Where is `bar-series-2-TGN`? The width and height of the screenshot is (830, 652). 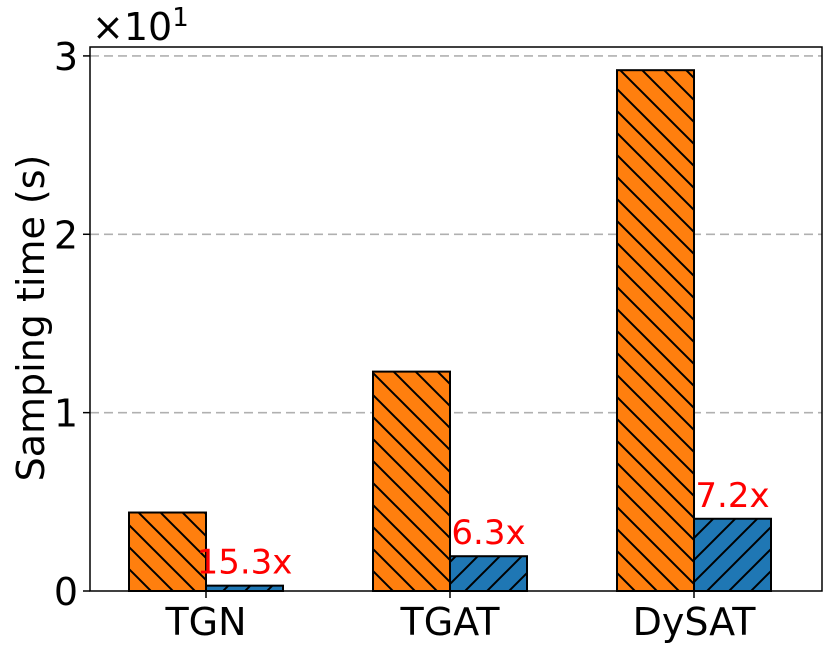
bar-series-2-TGN is located at coordinates (244, 588).